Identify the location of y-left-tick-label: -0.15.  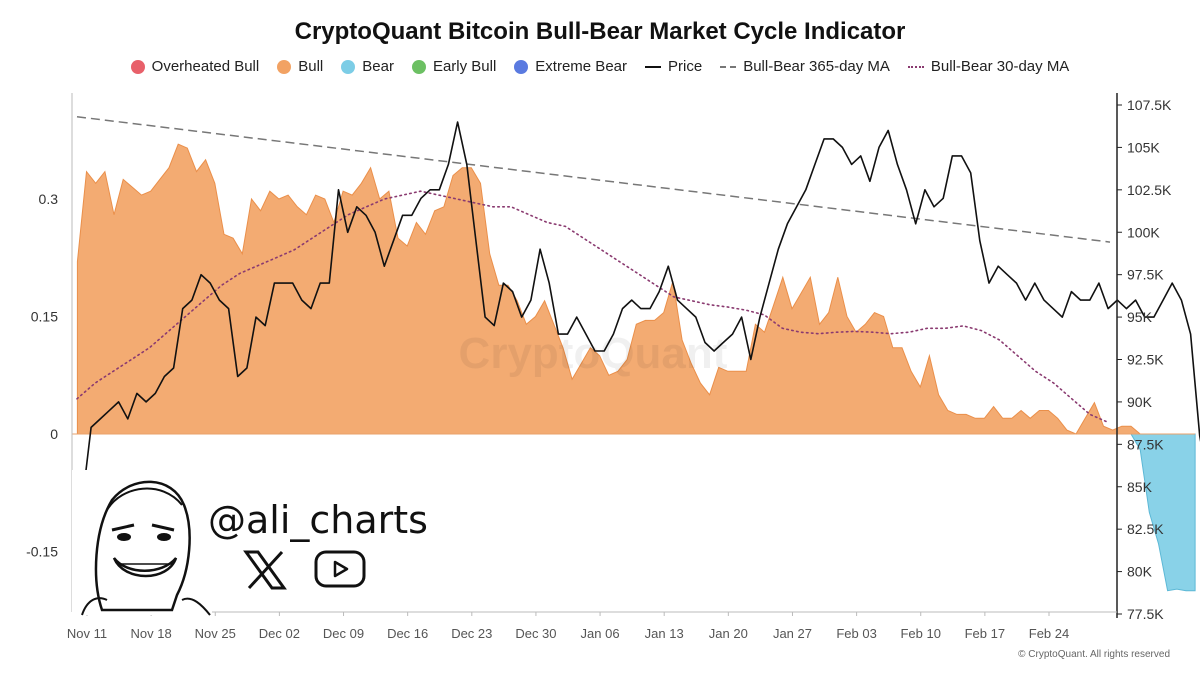
(42, 552).